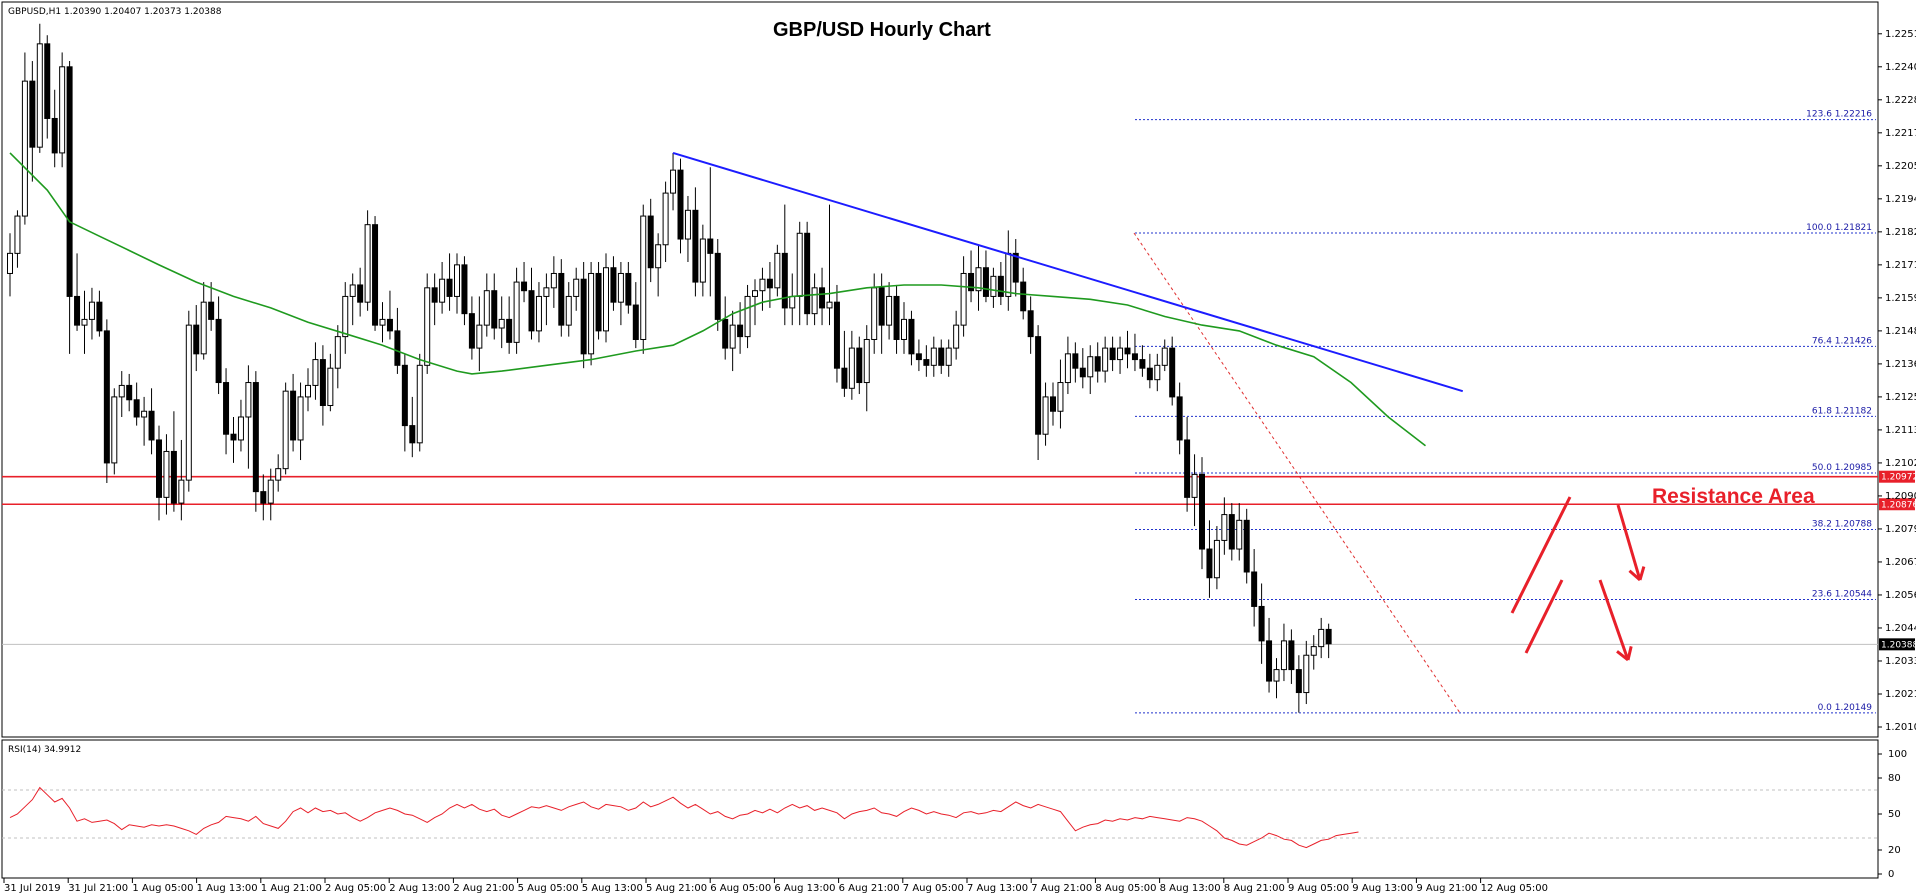 This screenshot has width=1916, height=896. What do you see at coordinates (355, 888) in the screenshot?
I see `x-tick-label: 2 Aug 05:00` at bounding box center [355, 888].